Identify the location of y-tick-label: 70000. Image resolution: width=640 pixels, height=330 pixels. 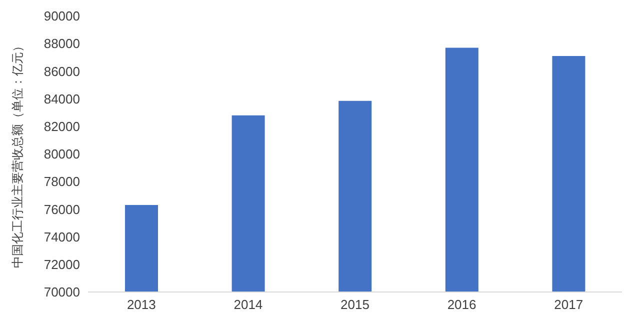
(62, 292).